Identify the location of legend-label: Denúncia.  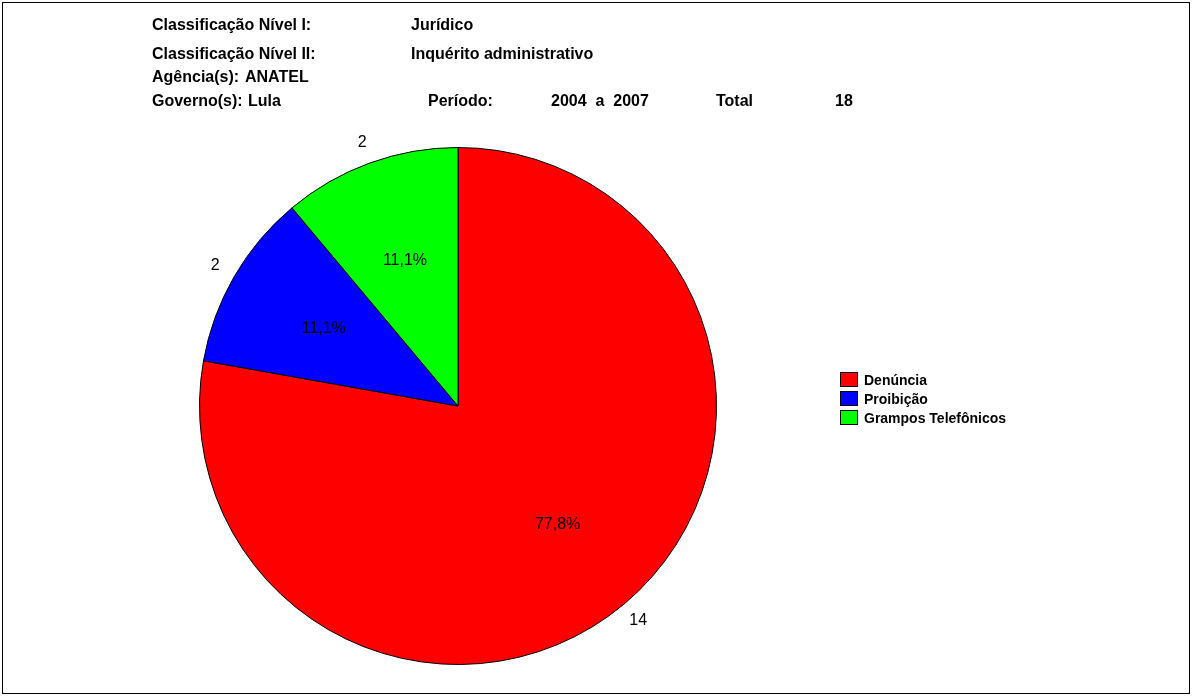
(896, 379).